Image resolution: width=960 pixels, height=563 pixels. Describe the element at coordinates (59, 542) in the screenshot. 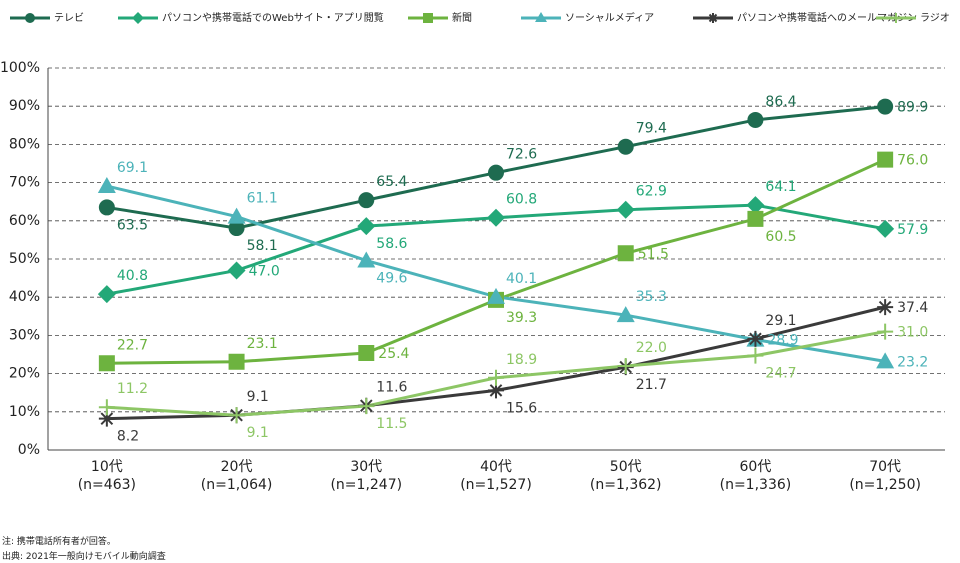

I see `note: 注: 携帯電話所有者が回答。` at that location.